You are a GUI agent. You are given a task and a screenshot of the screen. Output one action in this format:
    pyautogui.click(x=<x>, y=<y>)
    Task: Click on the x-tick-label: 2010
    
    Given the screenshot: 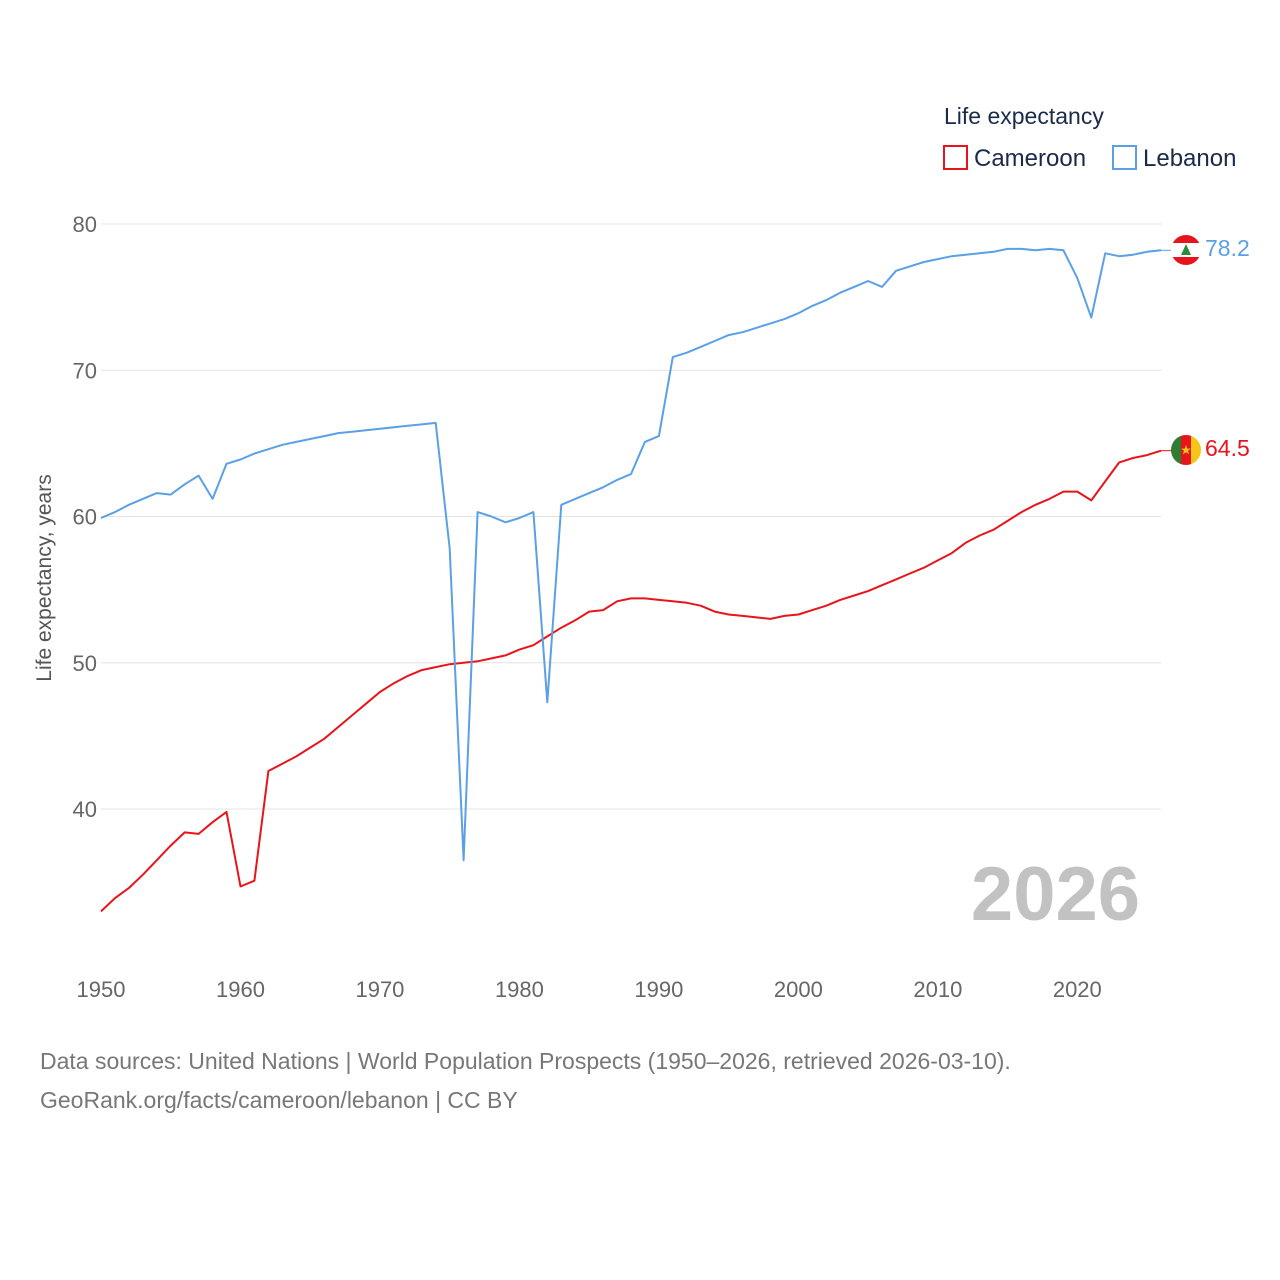 What is the action you would take?
    pyautogui.click(x=937, y=989)
    